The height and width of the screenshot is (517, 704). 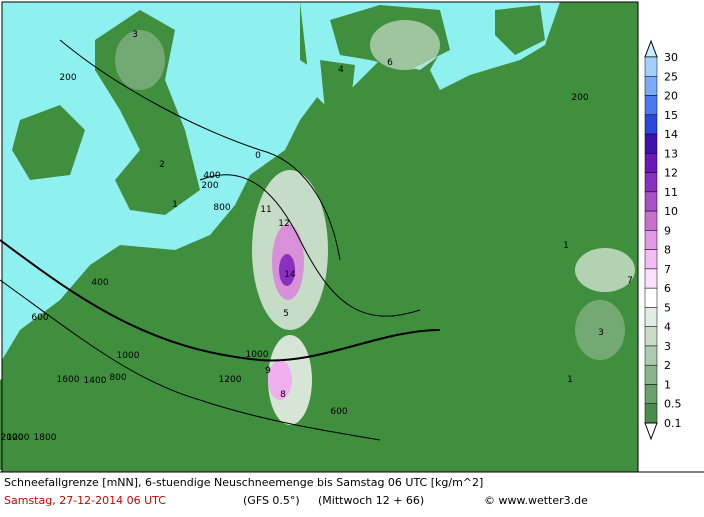 What do you see at coordinates (85, 500) in the screenshot?
I see `caption-date: Samstag, 27-12-2014 06 UTC` at bounding box center [85, 500].